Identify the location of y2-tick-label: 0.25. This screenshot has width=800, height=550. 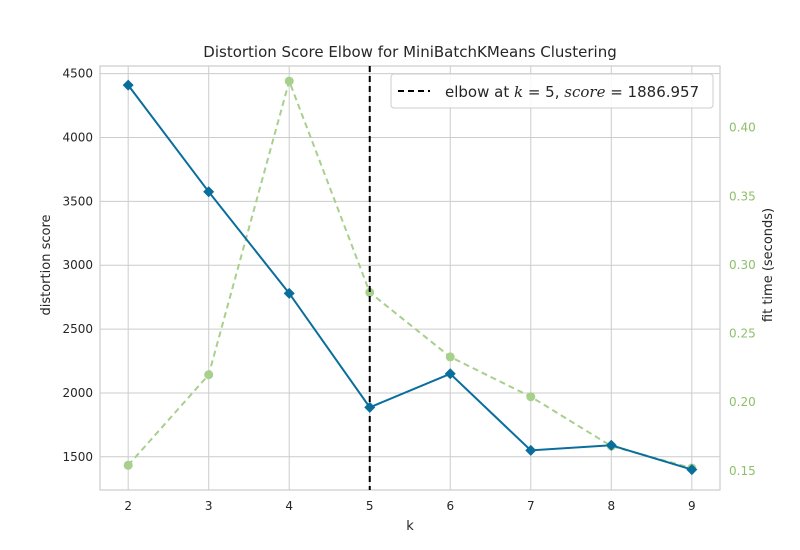
(742, 334).